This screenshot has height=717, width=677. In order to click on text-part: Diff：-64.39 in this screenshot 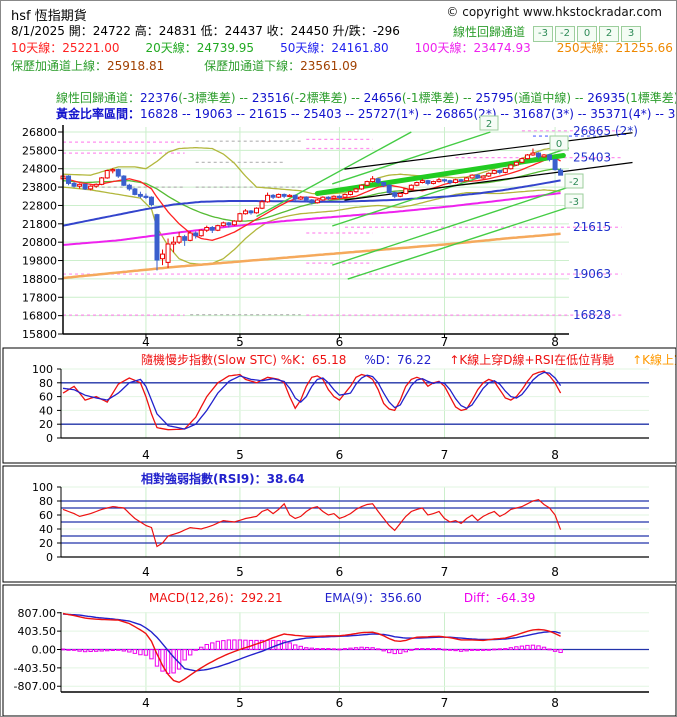, I will do `click(499, 598)`.